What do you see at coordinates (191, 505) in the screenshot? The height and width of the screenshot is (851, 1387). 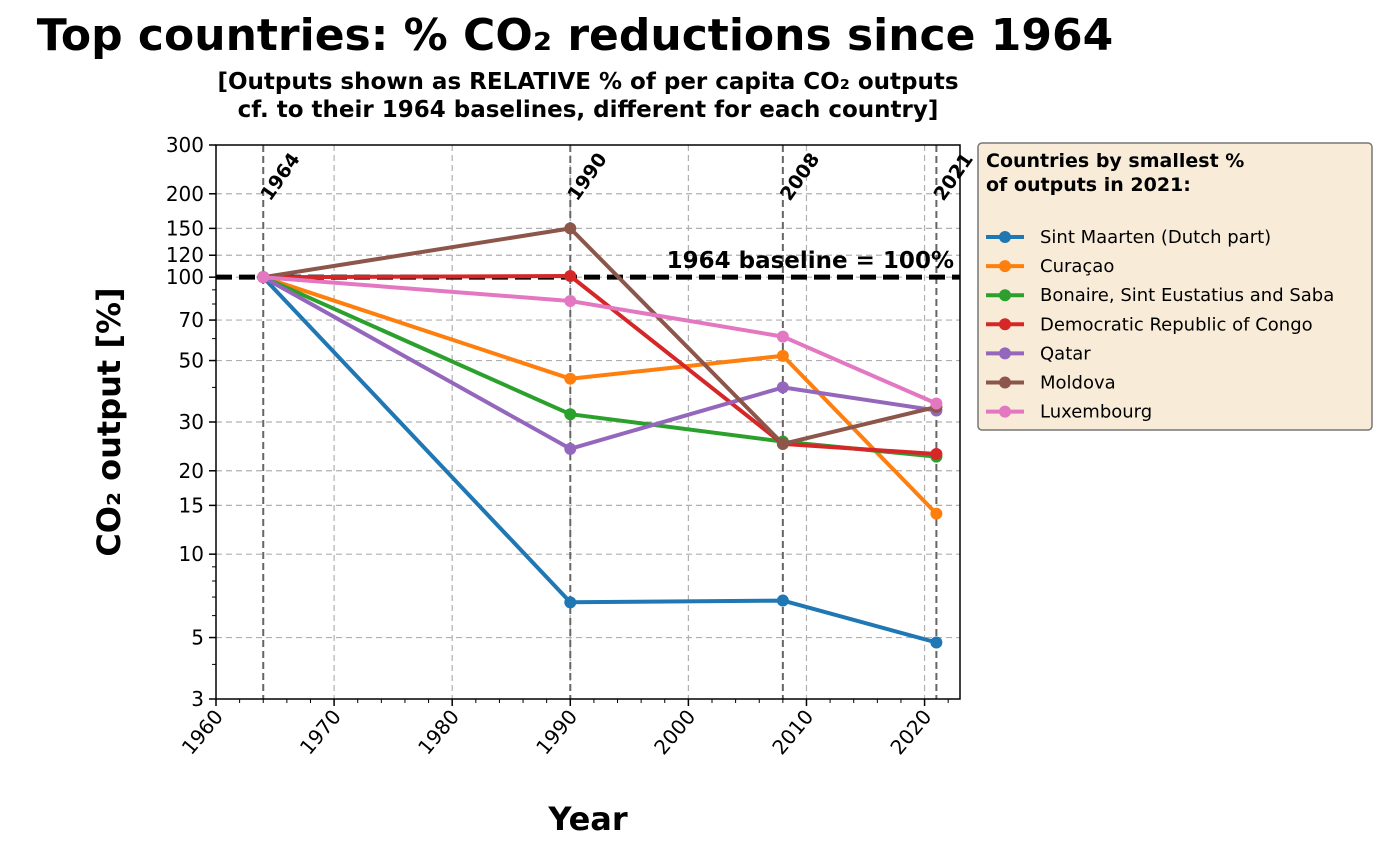 I see `y-tick-label: 15` at bounding box center [191, 505].